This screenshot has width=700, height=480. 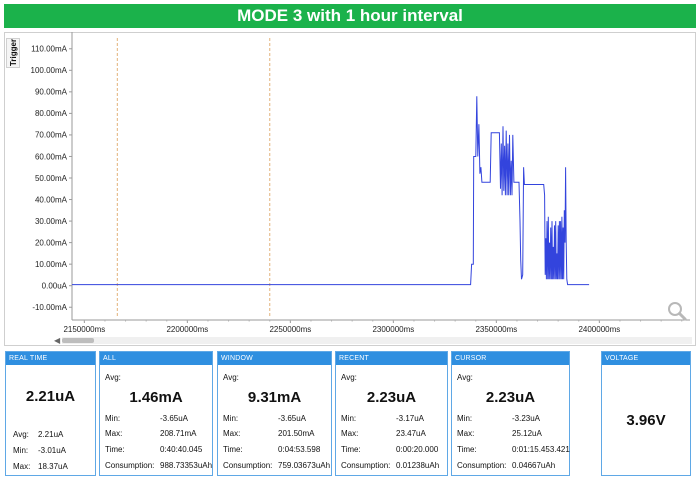 What do you see at coordinates (465, 377) in the screenshot?
I see `cursor-avg-label: Avg:` at bounding box center [465, 377].